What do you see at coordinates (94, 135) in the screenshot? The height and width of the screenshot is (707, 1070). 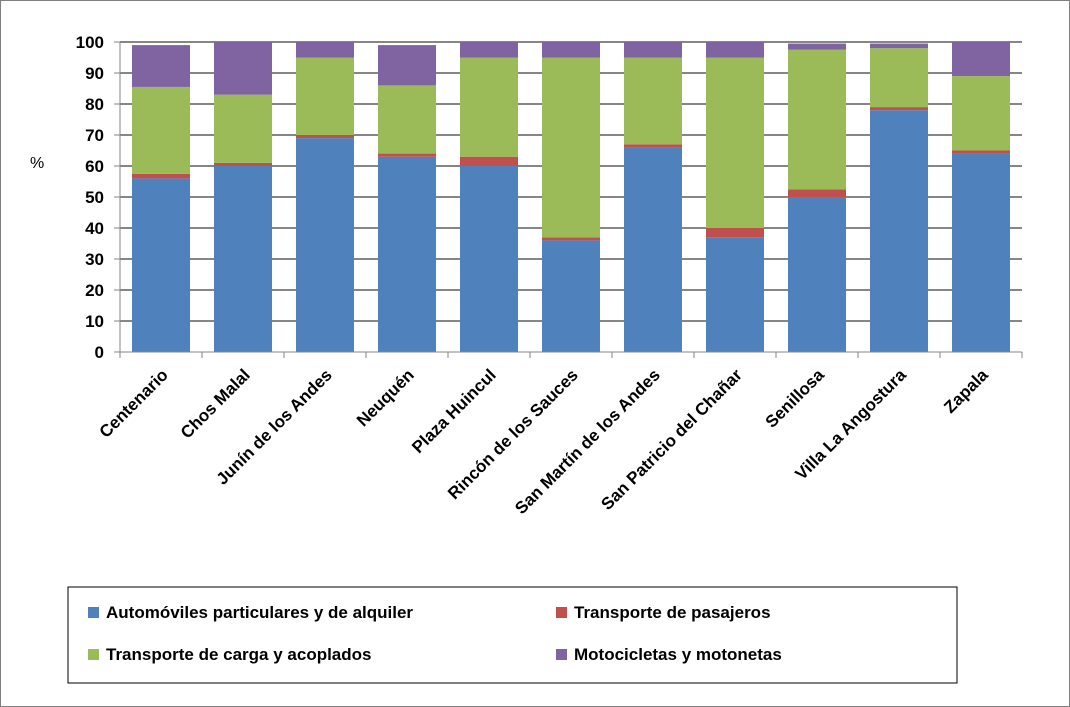 I see `y-tick-label: 70` at bounding box center [94, 135].